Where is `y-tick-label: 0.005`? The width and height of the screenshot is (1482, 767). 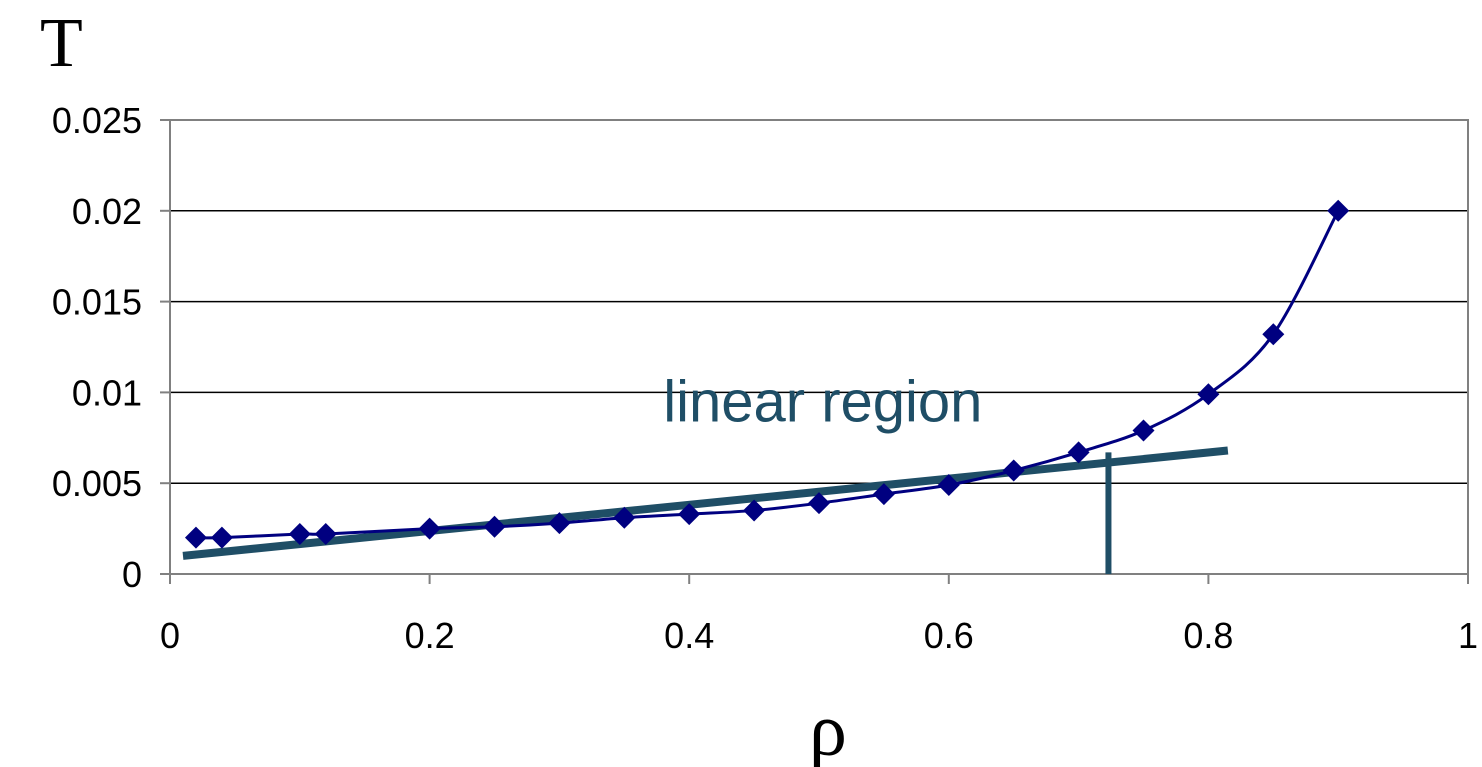 y-tick-label: 0.005 is located at coordinates (97, 483).